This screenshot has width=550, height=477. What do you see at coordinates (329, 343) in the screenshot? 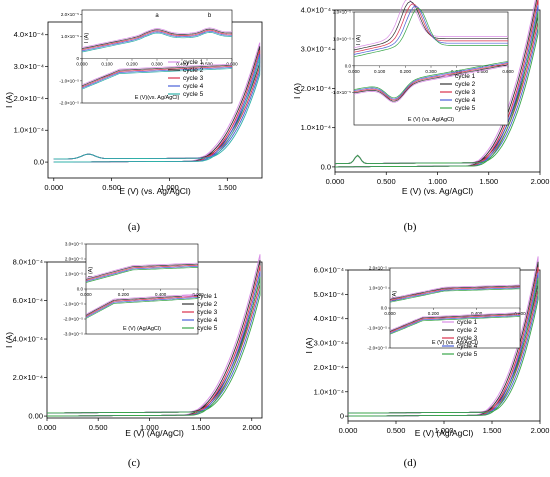
I see `y-tick-label: 3.0×10⁻⁴` at bounding box center [329, 343].